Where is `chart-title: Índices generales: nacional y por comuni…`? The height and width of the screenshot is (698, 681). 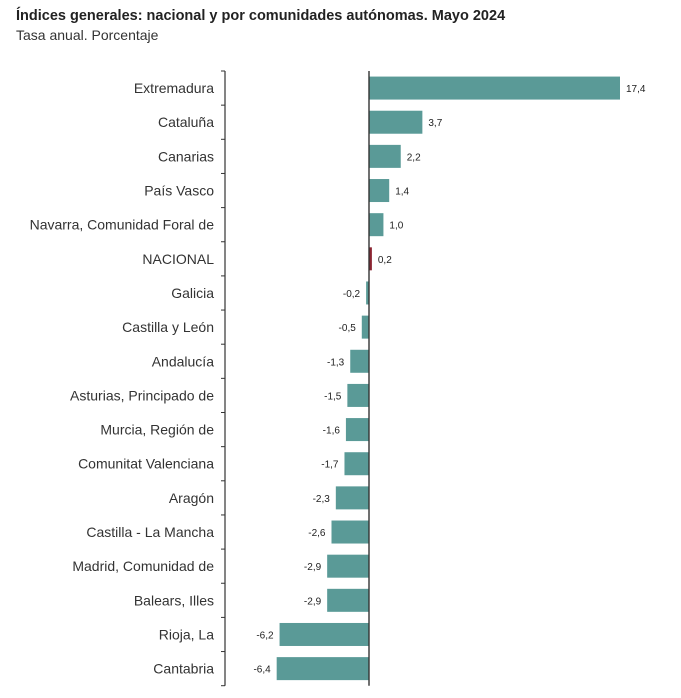 chart-title: Índices generales: nacional y por comuni… is located at coordinates (261, 16).